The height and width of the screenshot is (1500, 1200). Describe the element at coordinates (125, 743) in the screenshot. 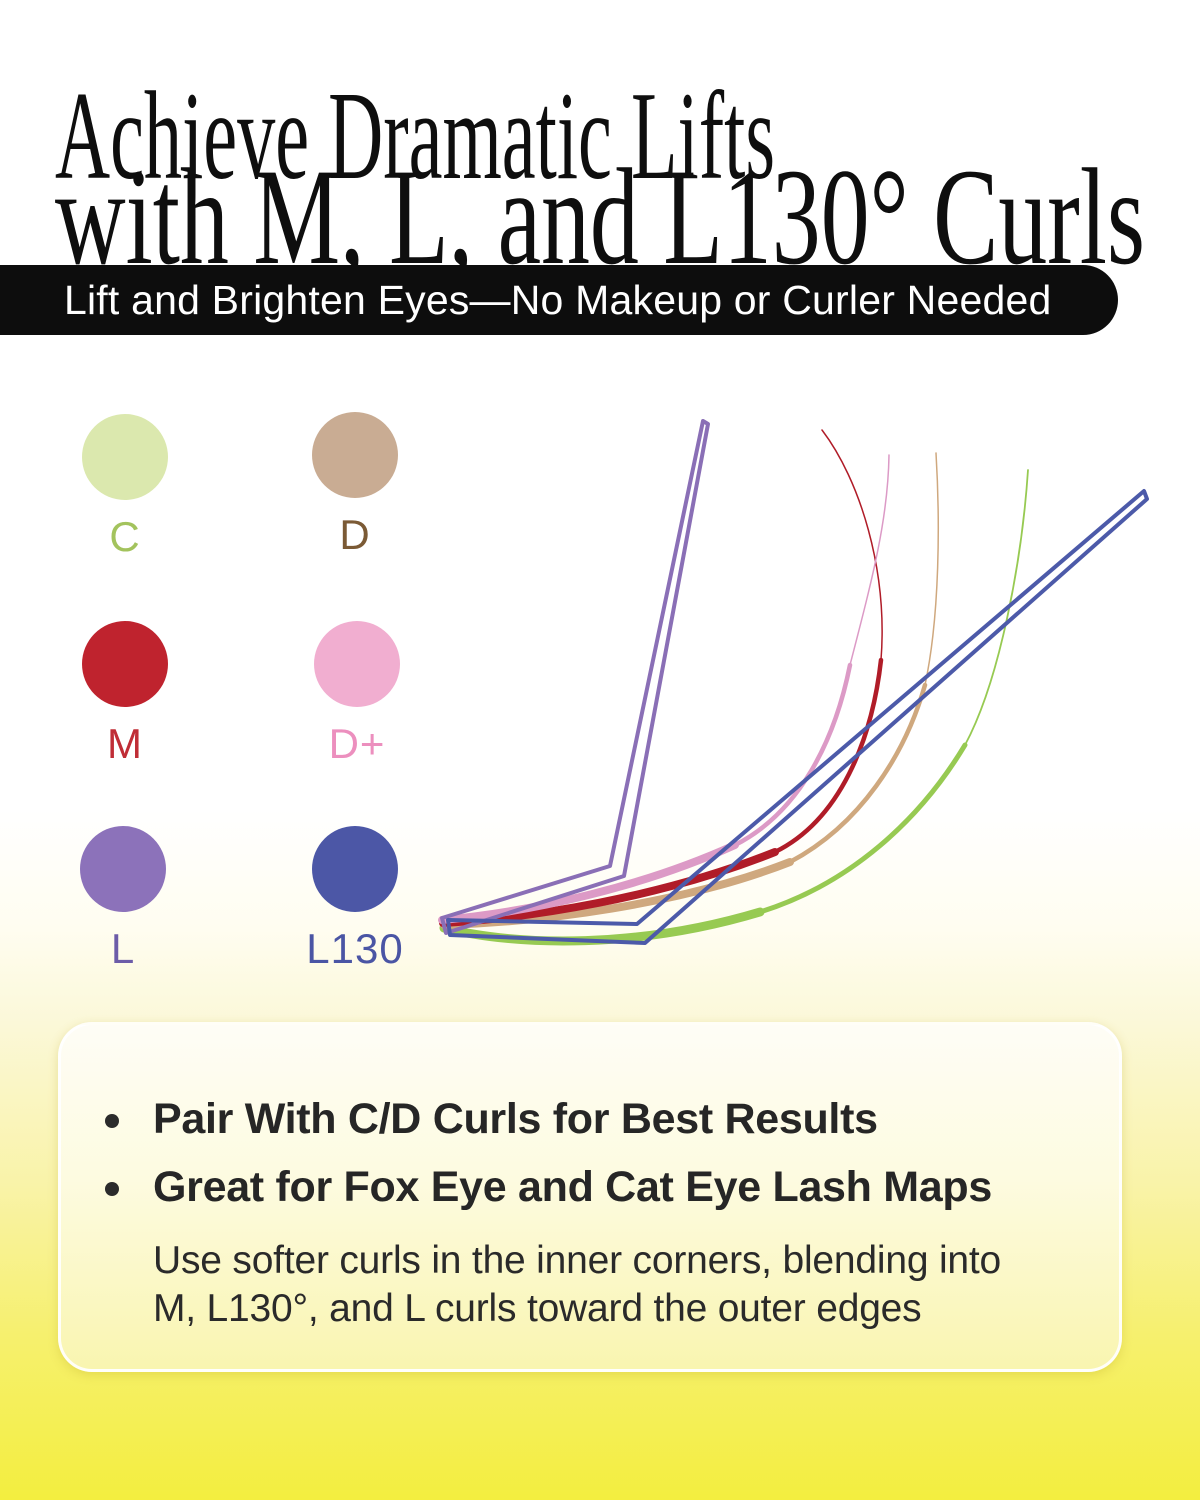

I see `curl-m-label: M` at that location.